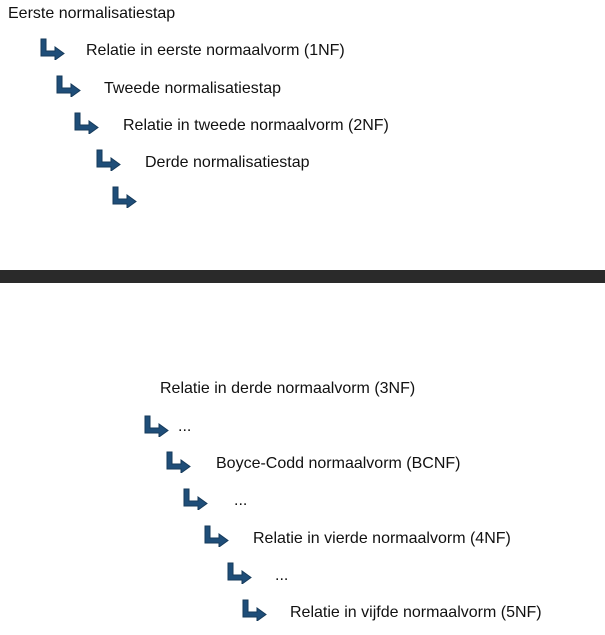 The height and width of the screenshot is (635, 605). I want to click on step-second-normalization: Tweede normalisatiestap, so click(192, 88).